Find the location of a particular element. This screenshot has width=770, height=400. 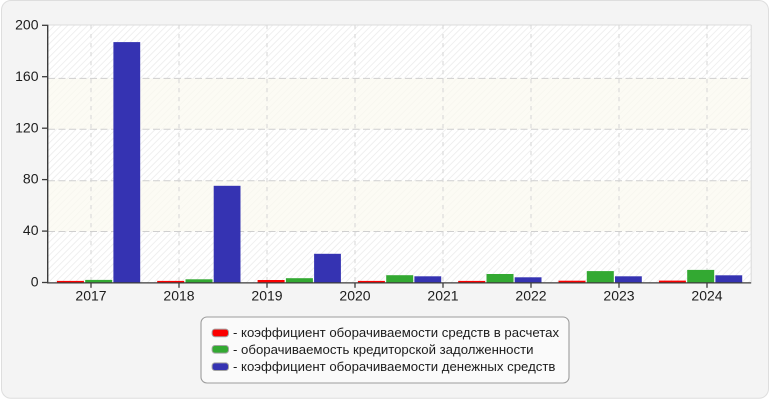

svg-text: 2021 is located at coordinates (442, 295).